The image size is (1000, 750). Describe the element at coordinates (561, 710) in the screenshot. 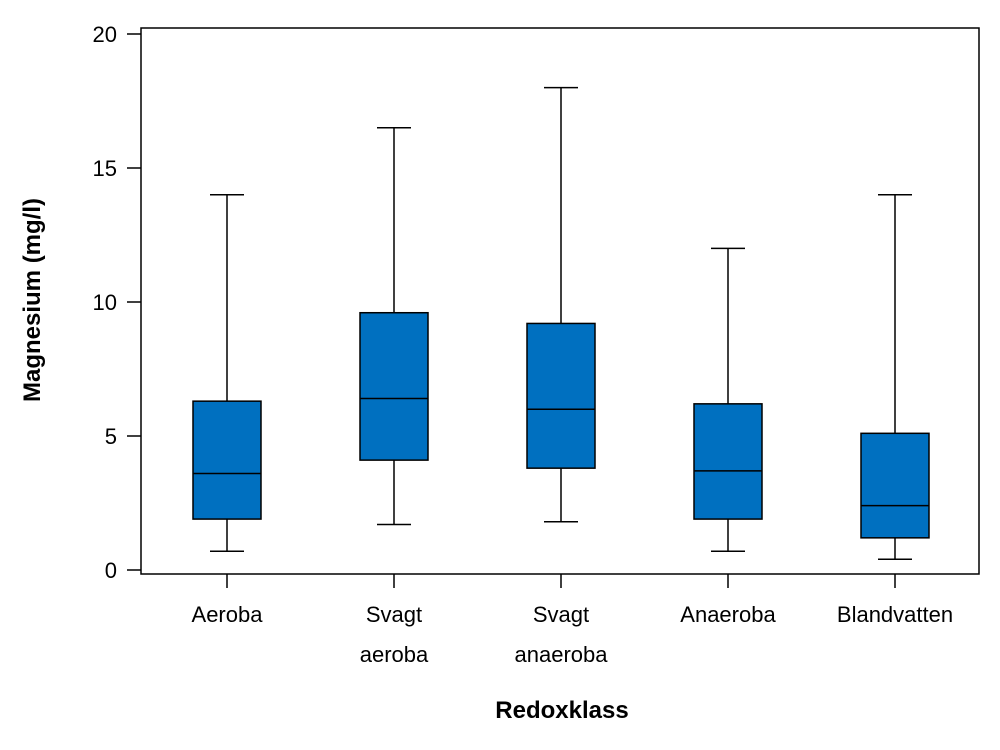

I see `x-axis-title: Redoxklass` at that location.